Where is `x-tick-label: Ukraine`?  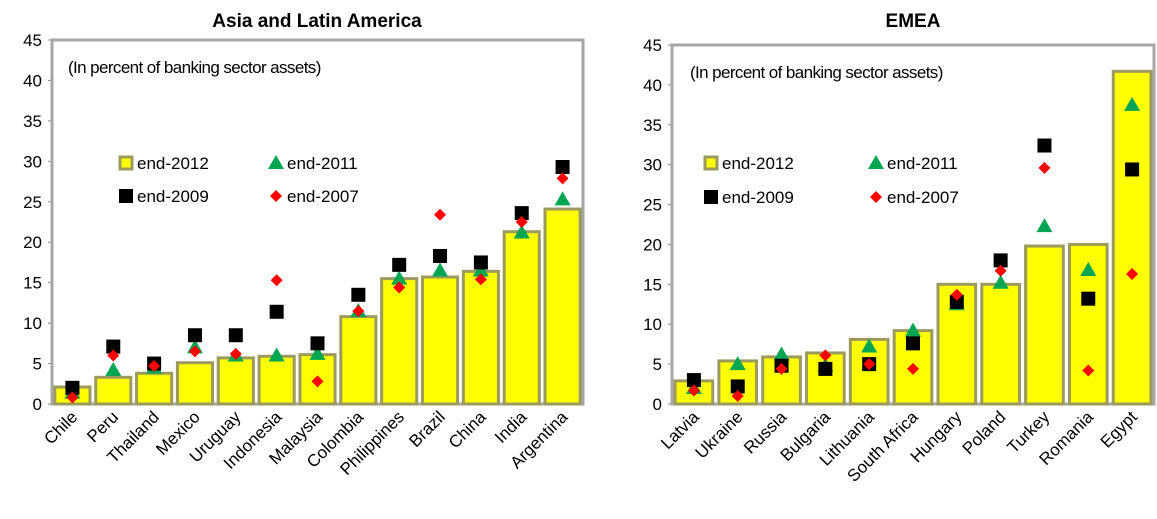
x-tick-label: Ukraine is located at coordinates (719, 434).